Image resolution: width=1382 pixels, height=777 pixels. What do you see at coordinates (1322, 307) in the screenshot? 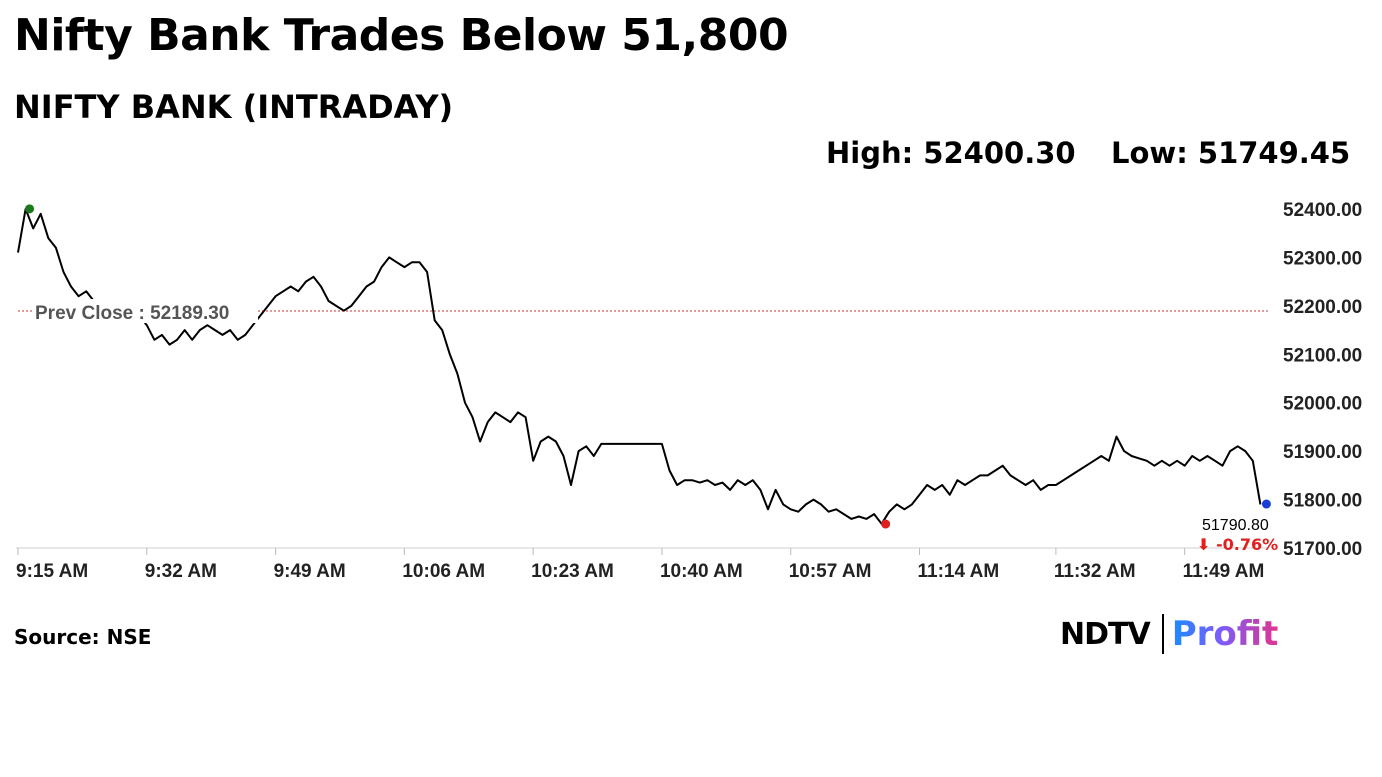
I see `y-tick-label: 52200.00` at bounding box center [1322, 307].